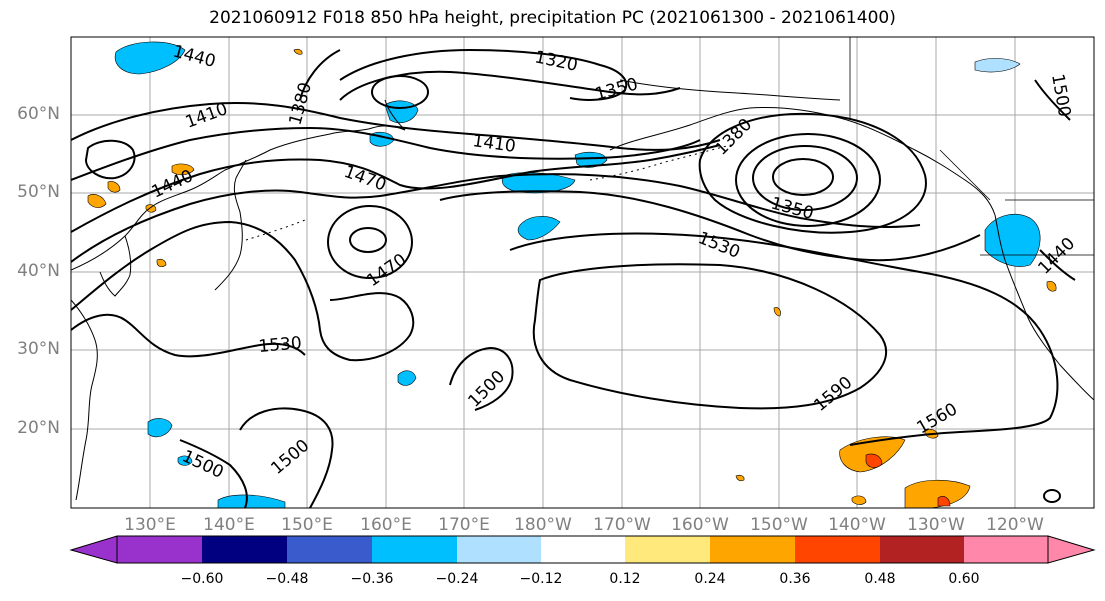 The height and width of the screenshot is (601, 1105). Describe the element at coordinates (275, 230) in the screenshot. I see `kurils` at that location.